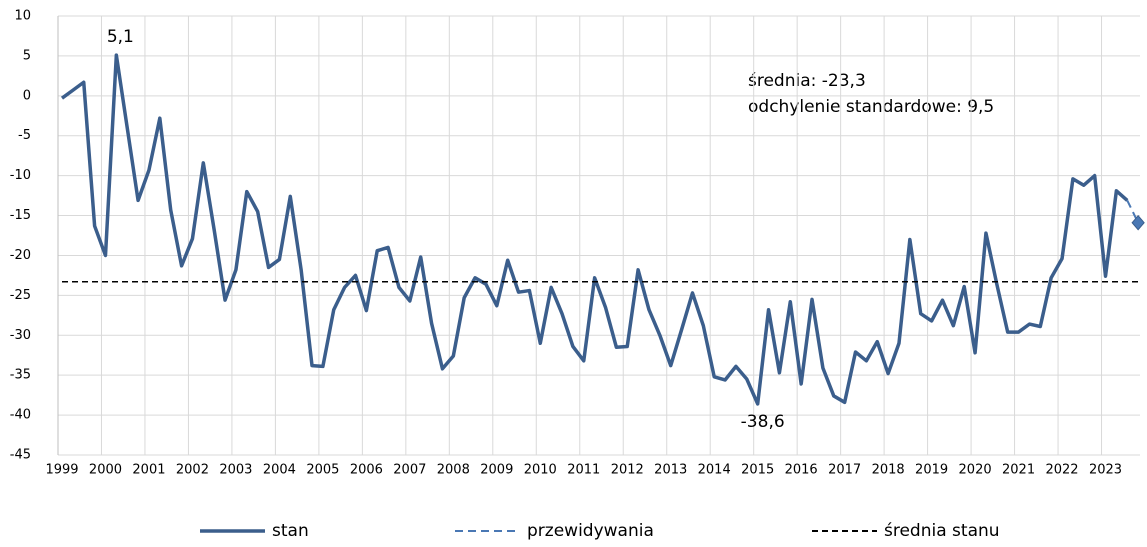 This screenshot has height=547, width=1147. Describe the element at coordinates (322, 470) in the screenshot. I see `x-tick-label: 2005` at that location.